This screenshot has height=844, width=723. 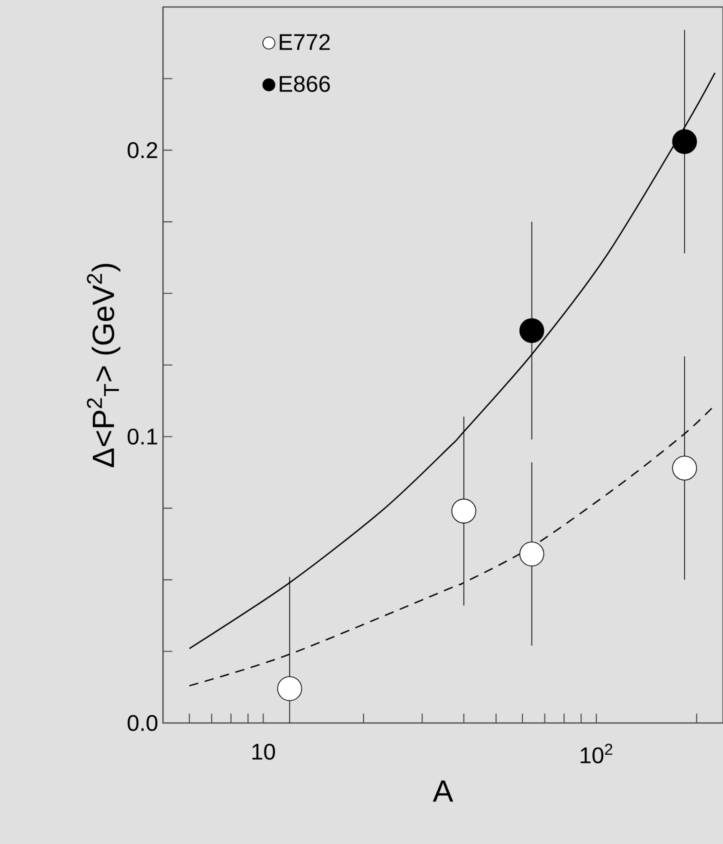 I want to click on y-tick-label: 0.1, so click(x=143, y=436).